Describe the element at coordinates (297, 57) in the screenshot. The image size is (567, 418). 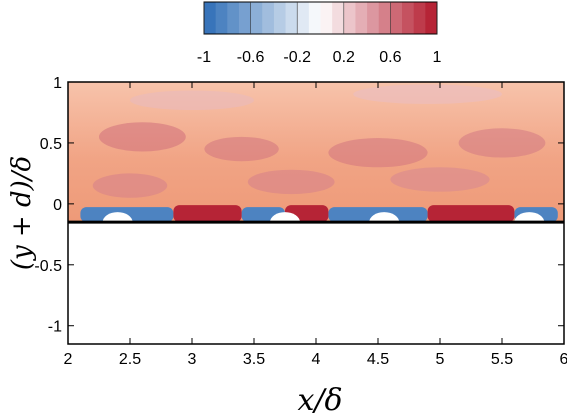
I see `colorbar-tick-label: -0.2` at that location.